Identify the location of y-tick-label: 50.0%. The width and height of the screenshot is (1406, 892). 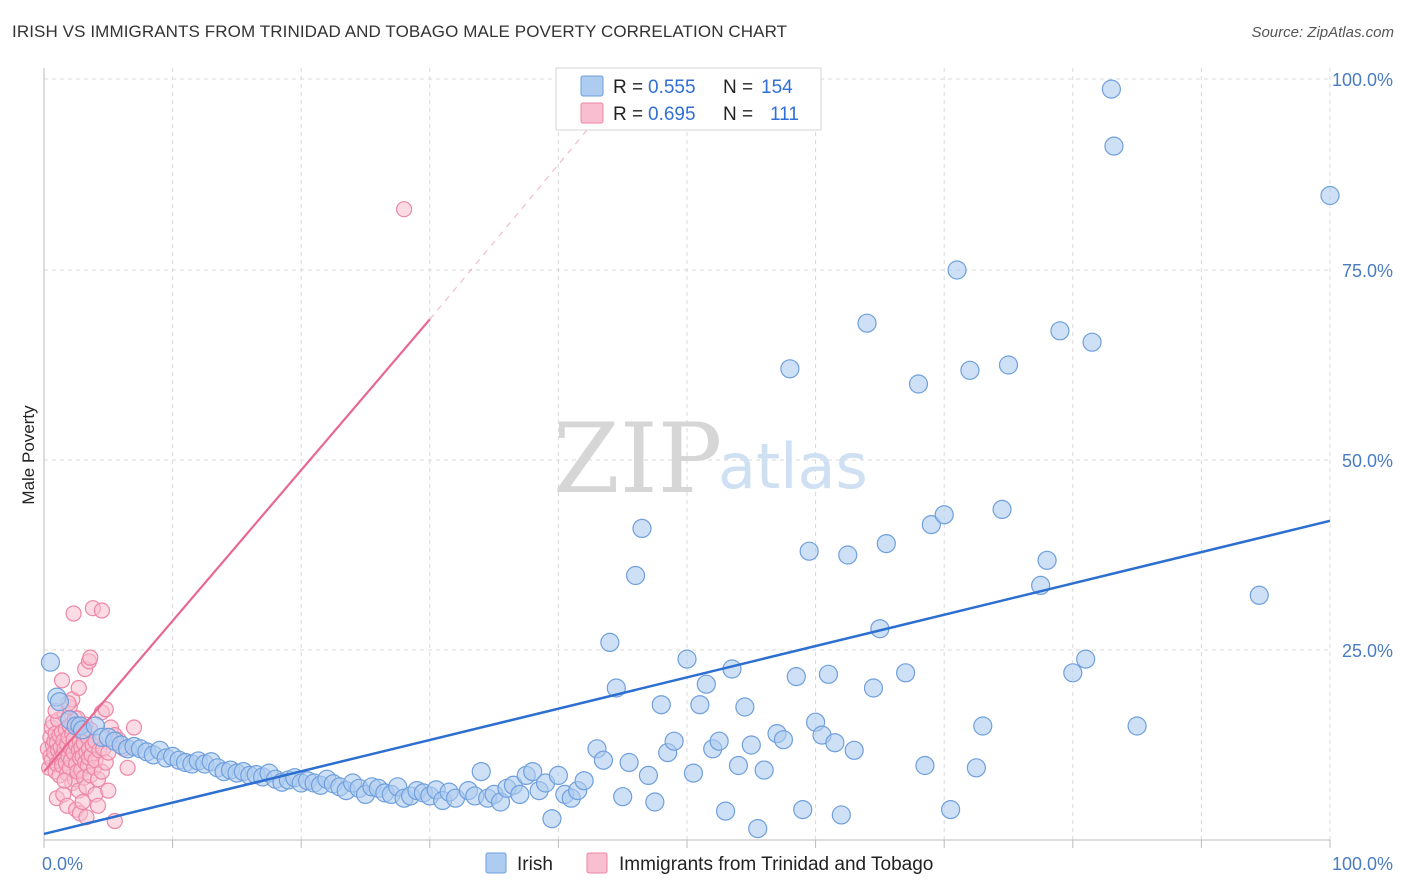
(1367, 461).